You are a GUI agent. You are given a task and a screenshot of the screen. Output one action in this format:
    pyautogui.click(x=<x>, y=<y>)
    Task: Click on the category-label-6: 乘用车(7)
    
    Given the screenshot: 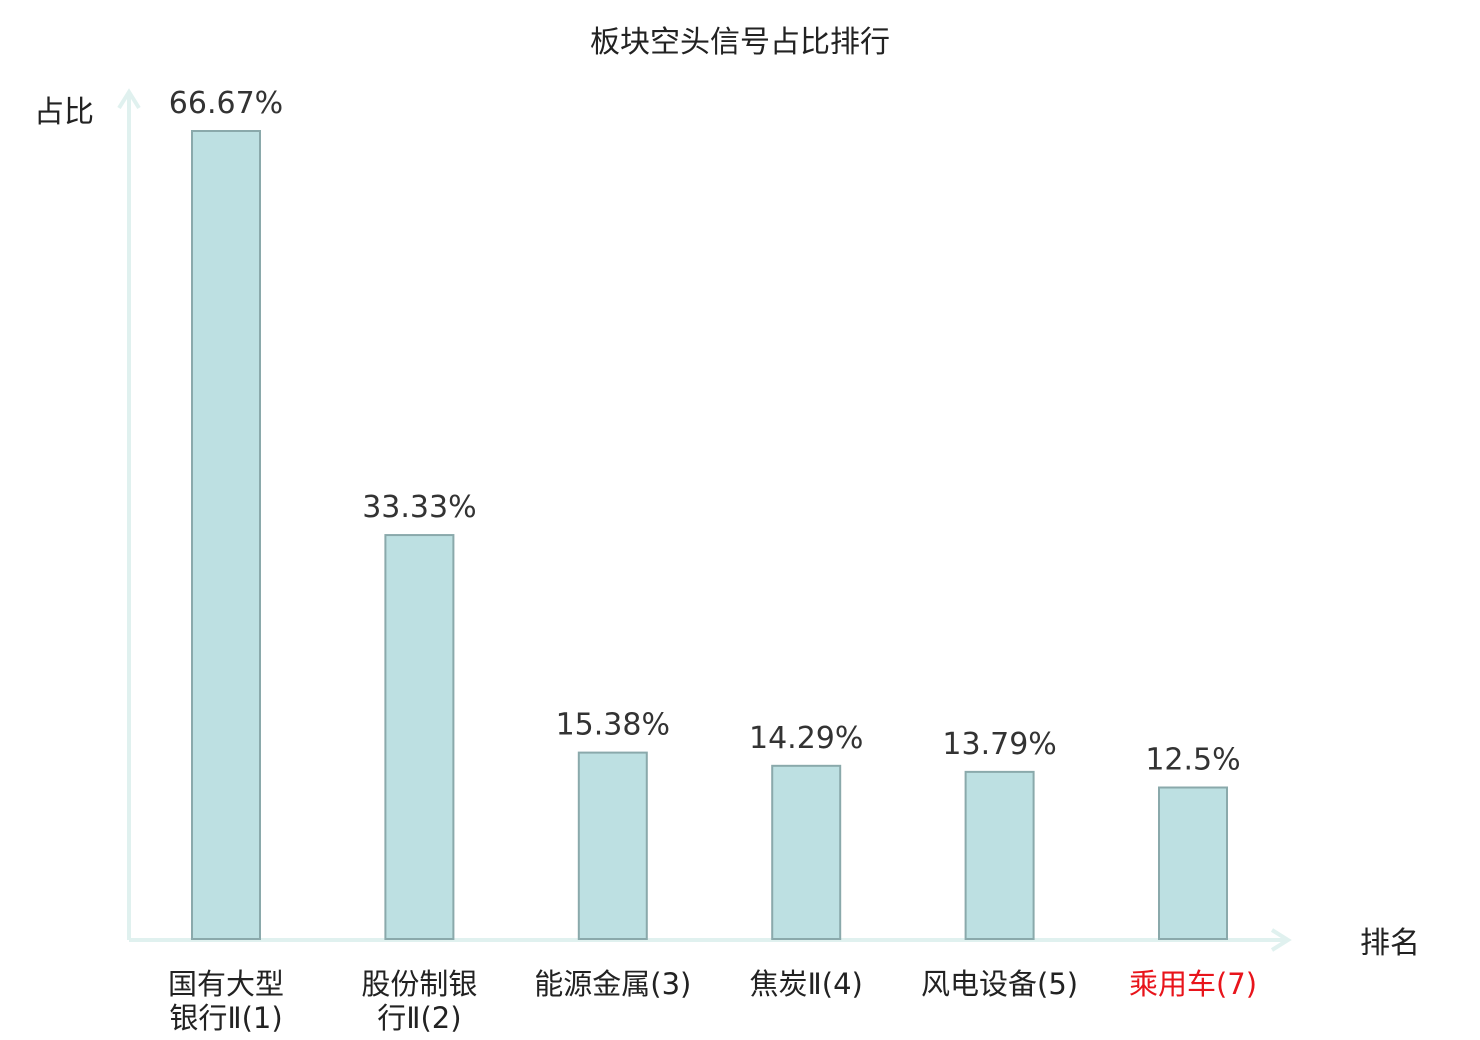 What is the action you would take?
    pyautogui.click(x=1193, y=984)
    